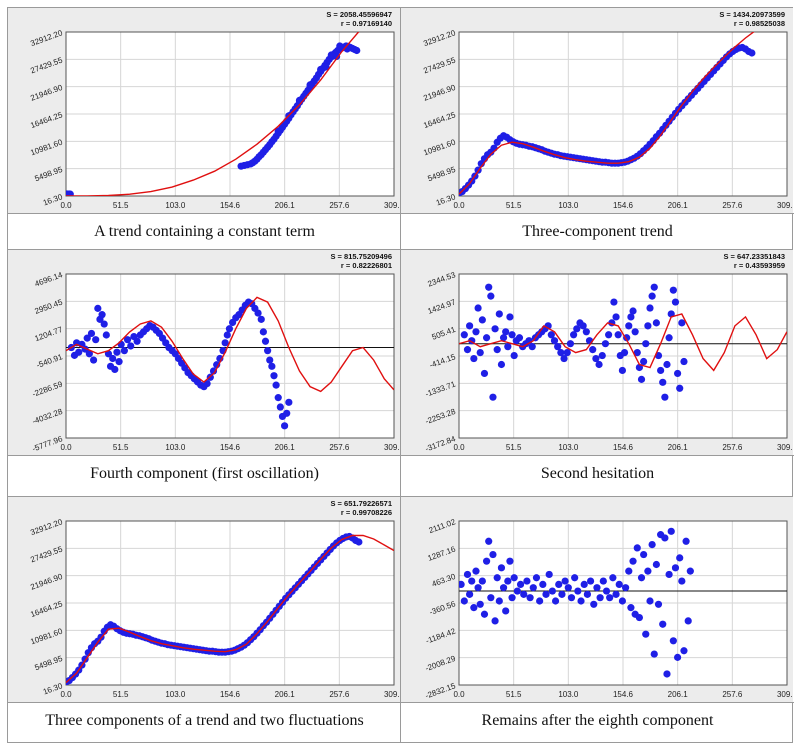 Image resolution: width=800 pixels, height=750 pixels. What do you see at coordinates (66, 447) in the screenshot?
I see `x-tick-label: 0.0` at bounding box center [66, 447].